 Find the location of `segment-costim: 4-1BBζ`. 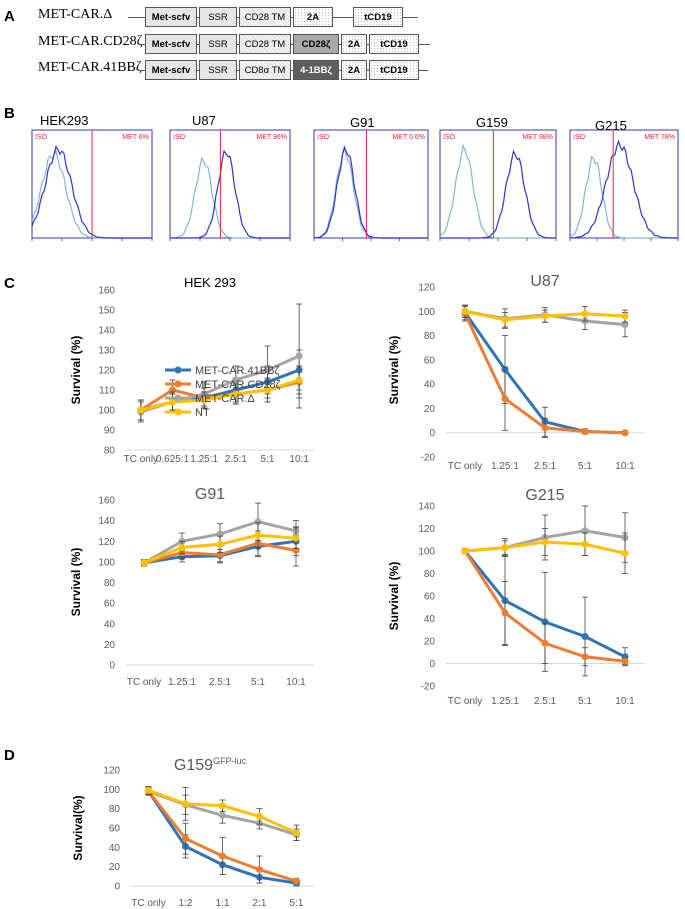

segment-costim: 4-1BBζ is located at coordinates (316, 70).